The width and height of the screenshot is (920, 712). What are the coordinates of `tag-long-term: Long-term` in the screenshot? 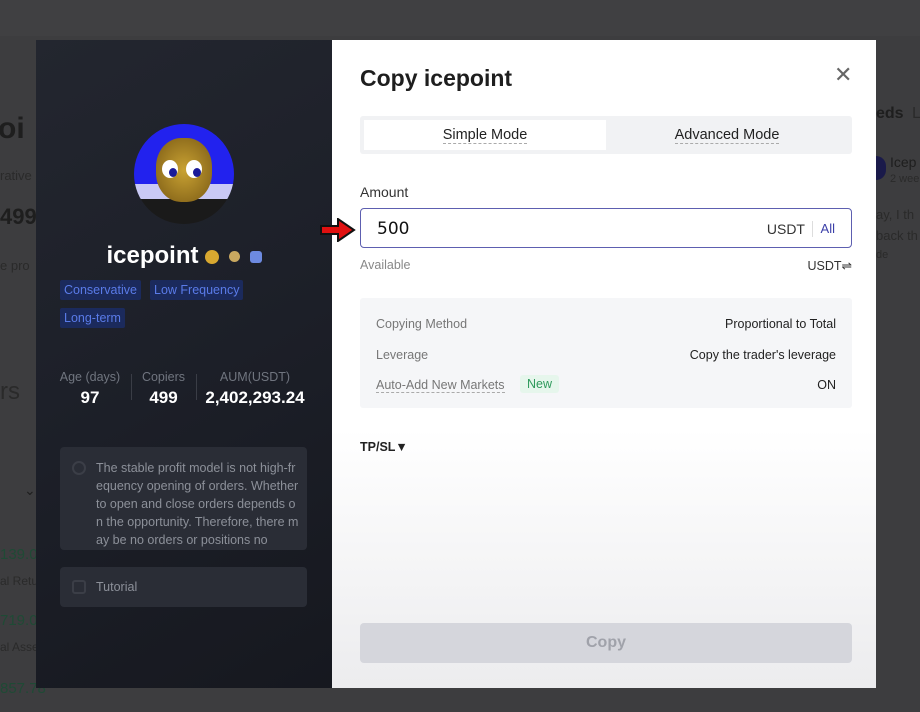 It's located at (92, 318).